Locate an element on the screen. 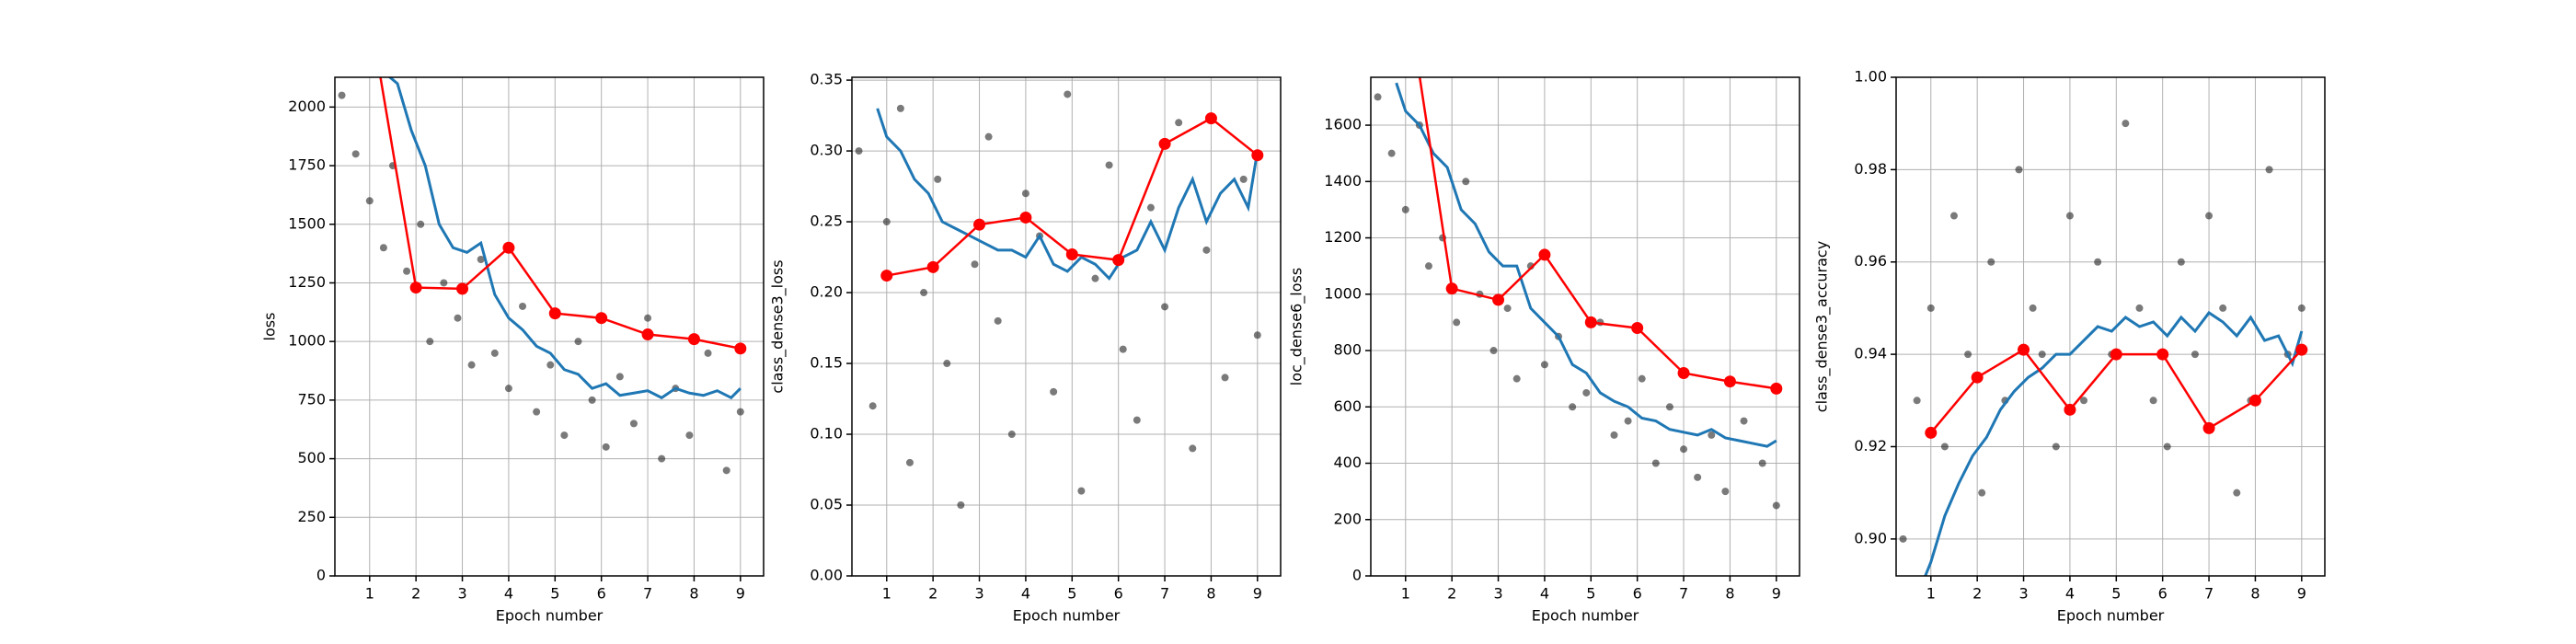  x-tick-label: 1 is located at coordinates (1931, 594).